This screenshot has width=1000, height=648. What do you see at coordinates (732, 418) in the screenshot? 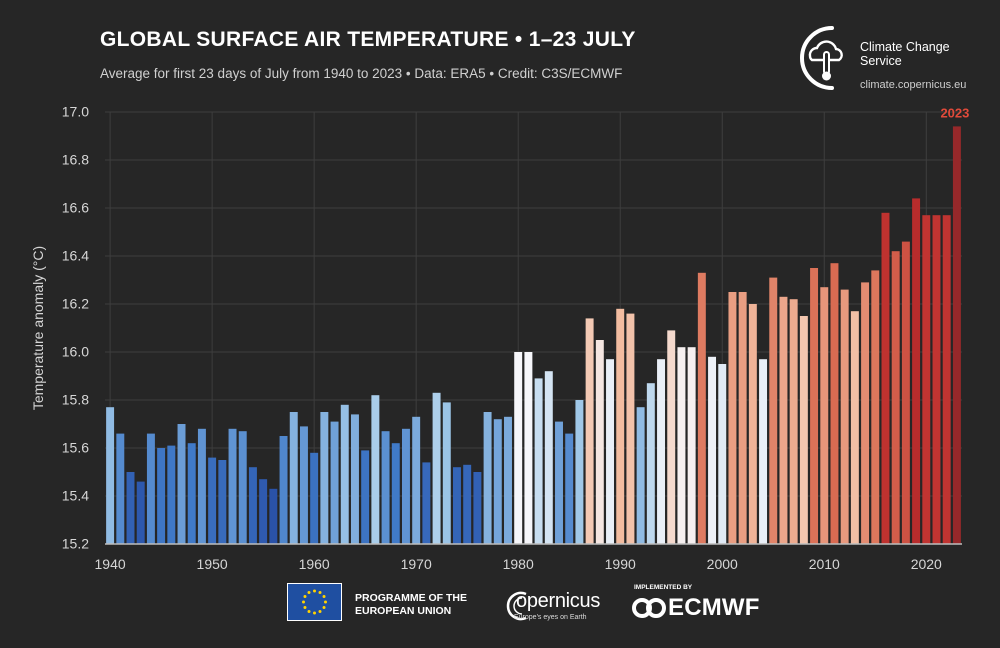
I see `bar-2001` at bounding box center [732, 418].